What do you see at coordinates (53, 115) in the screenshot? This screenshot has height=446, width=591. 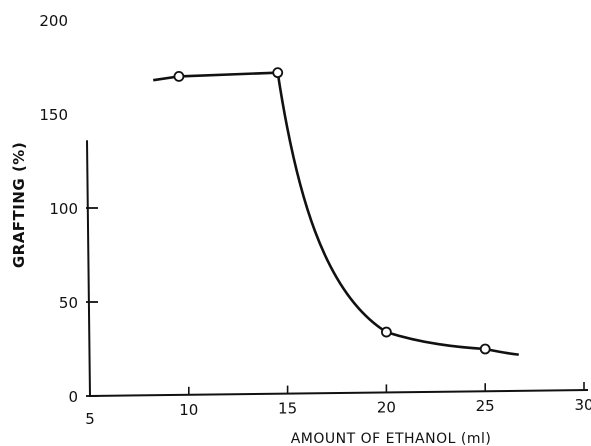 I see `y-tick-label: 150` at bounding box center [53, 115].